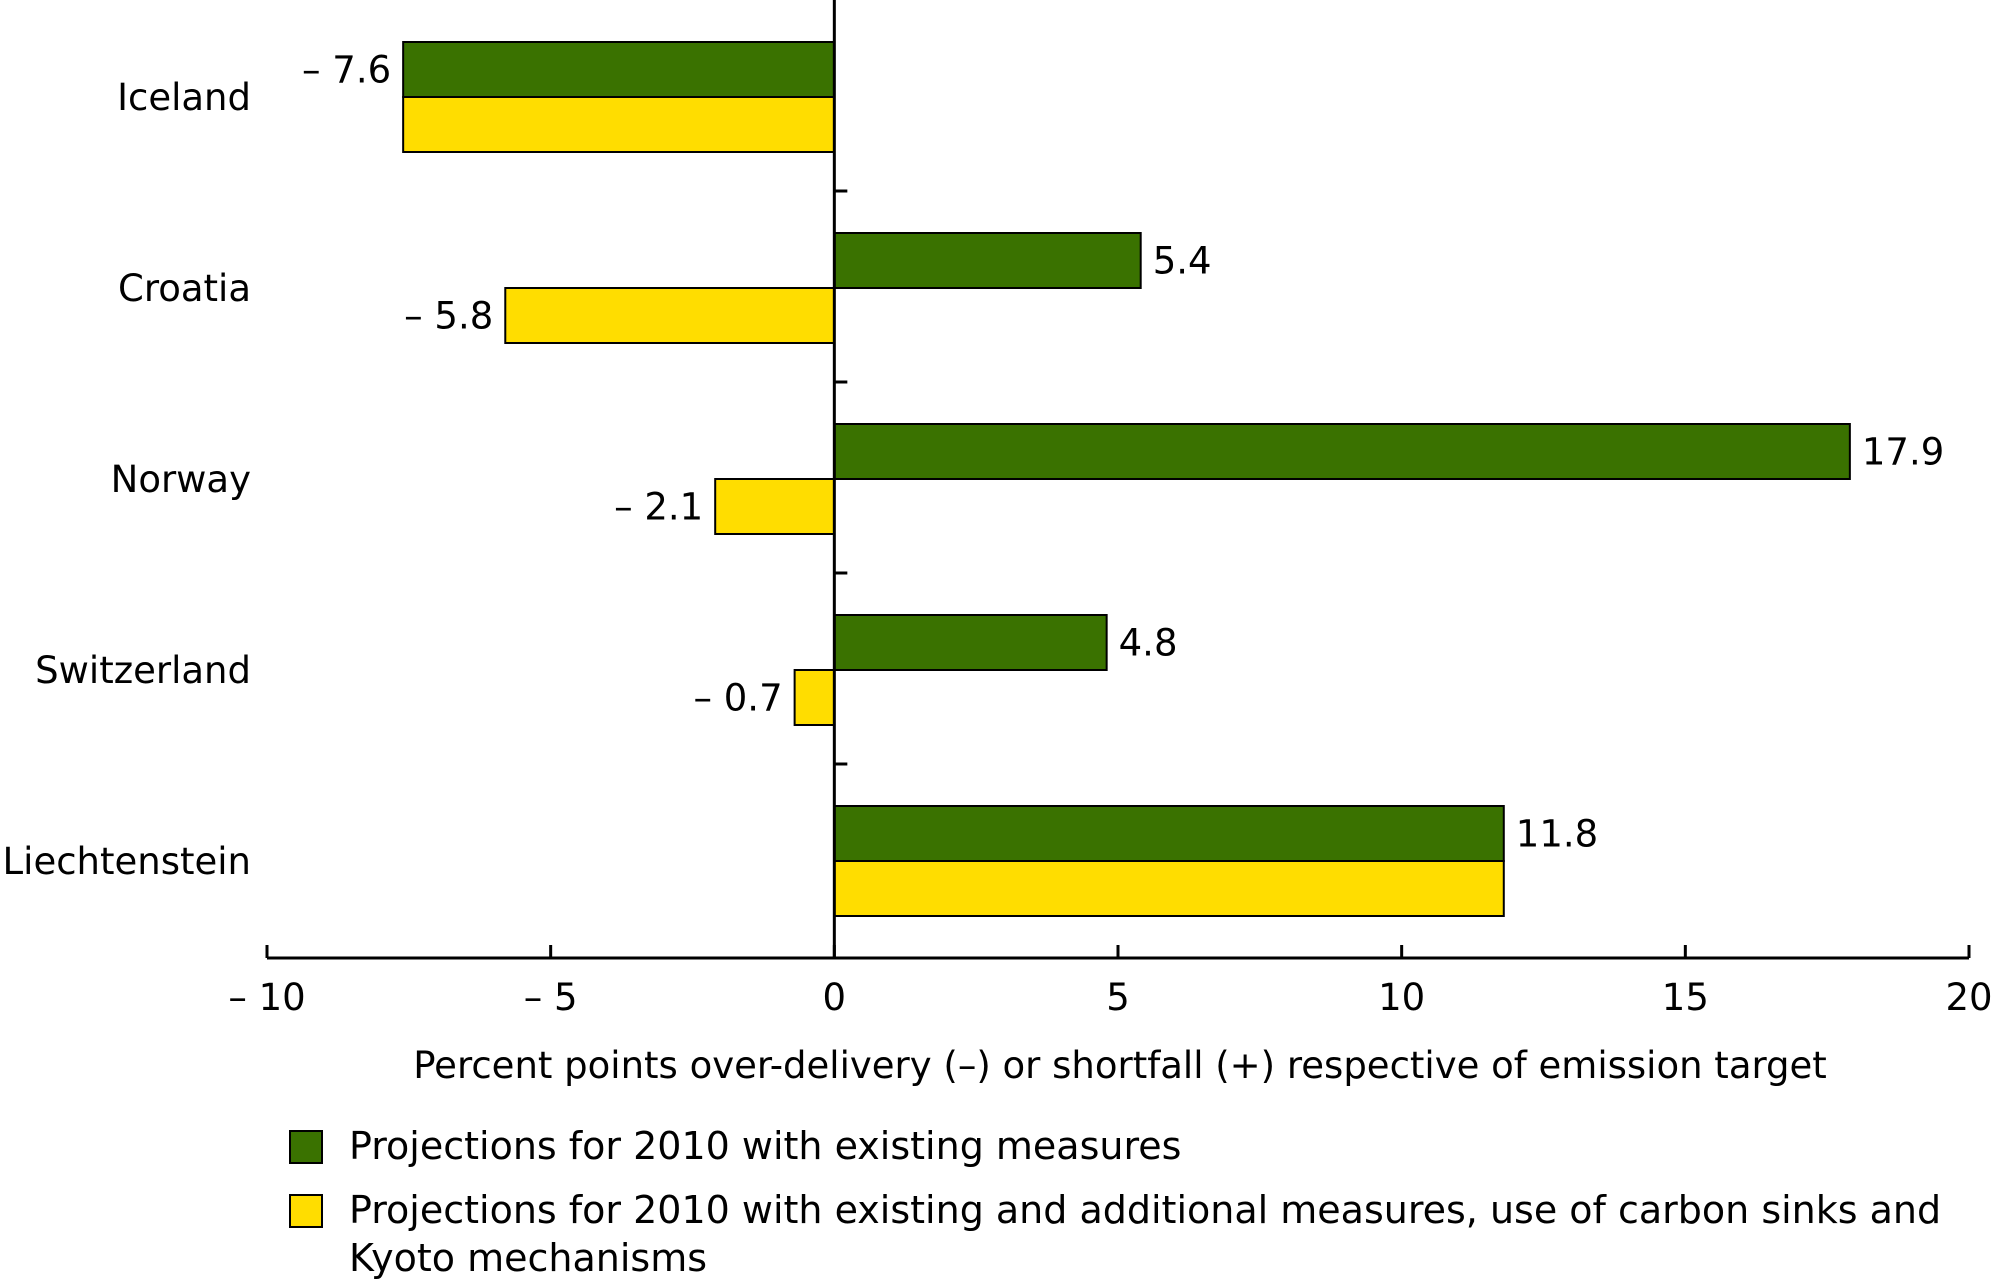  Describe the element at coordinates (551, 997) in the screenshot. I see `x-tick-label: – 5` at that location.